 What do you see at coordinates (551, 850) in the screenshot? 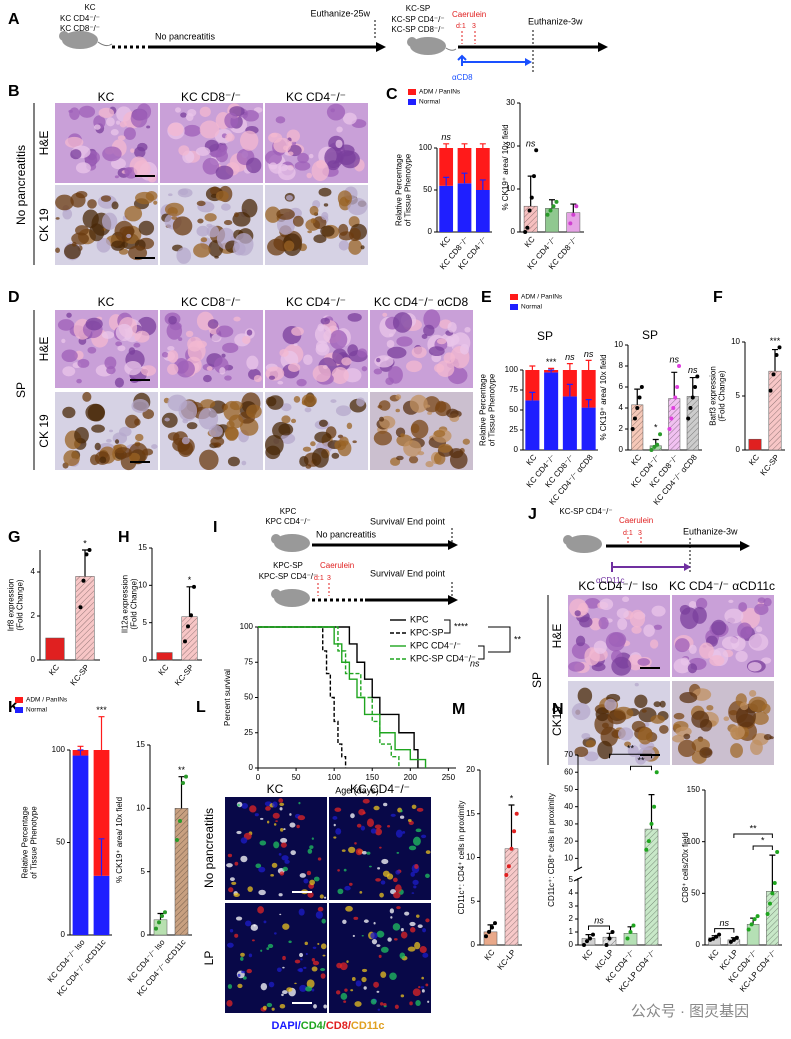
I see `y-axis-label: CD11c⁺: CD8⁺ cells in proximity` at bounding box center [551, 850].